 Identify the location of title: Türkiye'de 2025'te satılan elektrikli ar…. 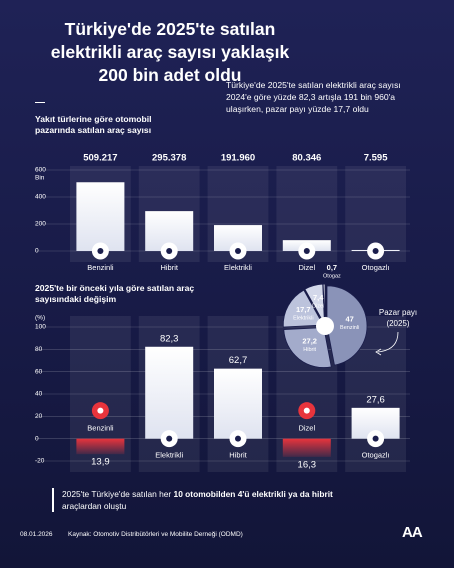
(170, 52).